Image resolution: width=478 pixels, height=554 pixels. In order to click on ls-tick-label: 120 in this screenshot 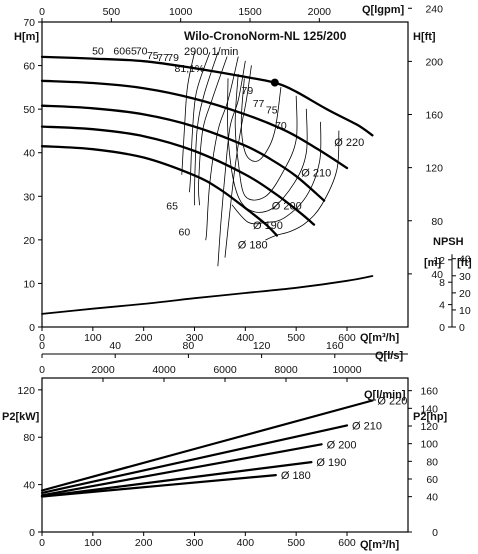, I will do `click(262, 346)`.